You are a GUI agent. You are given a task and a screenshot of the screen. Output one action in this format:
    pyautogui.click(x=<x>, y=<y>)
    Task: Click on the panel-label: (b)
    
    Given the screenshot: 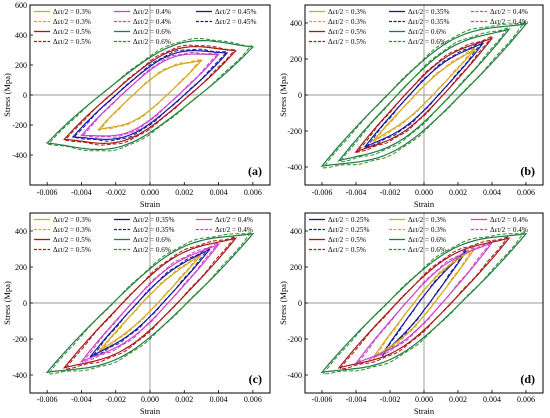 What is the action you would take?
    pyautogui.click(x=527, y=171)
    